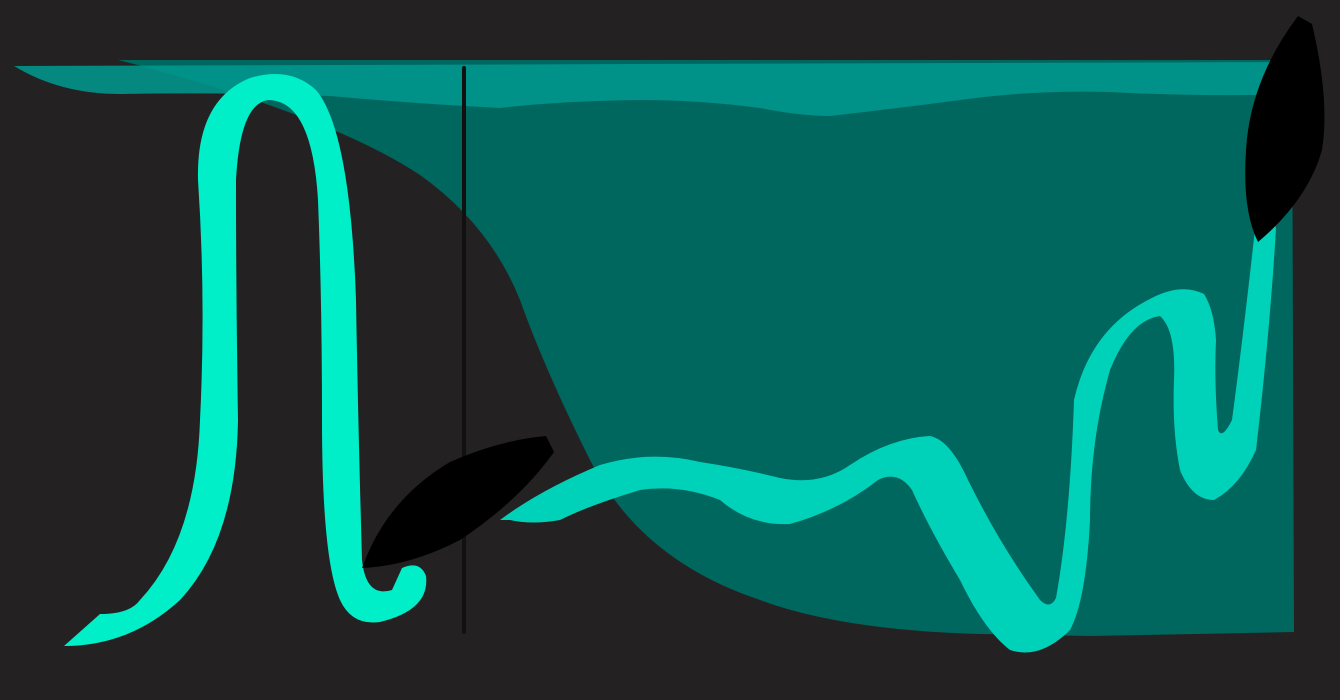 This screenshot has height=700, width=1340. I want to click on teal-band, so click(655, 89).